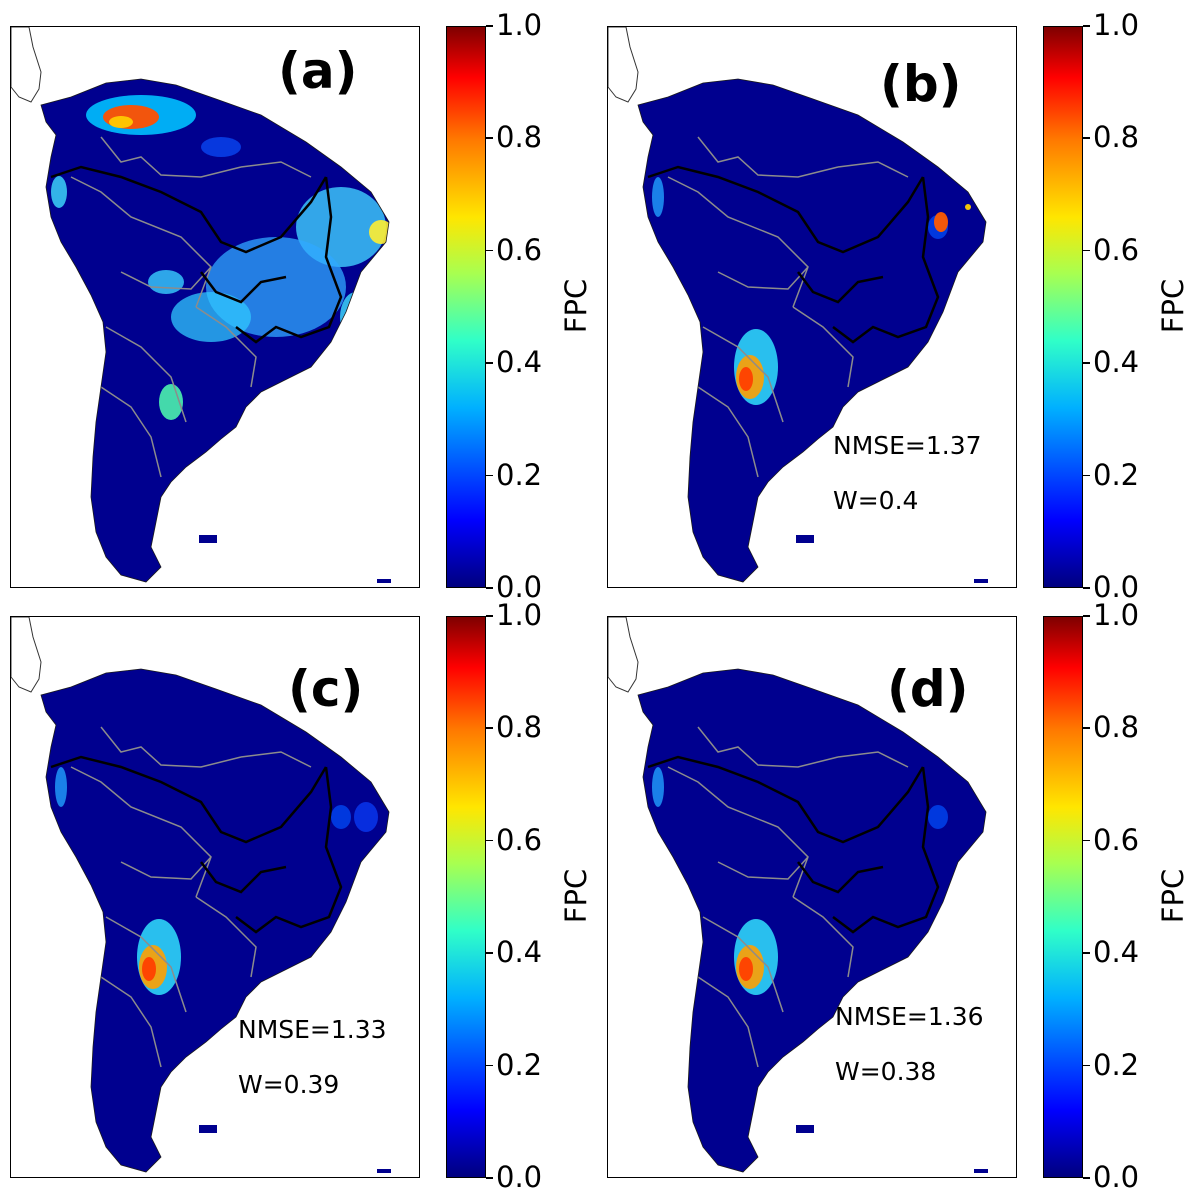 This screenshot has width=1188, height=1194. What do you see at coordinates (876, 500) in the screenshot?
I see `w-label-b: W=0.4` at bounding box center [876, 500].